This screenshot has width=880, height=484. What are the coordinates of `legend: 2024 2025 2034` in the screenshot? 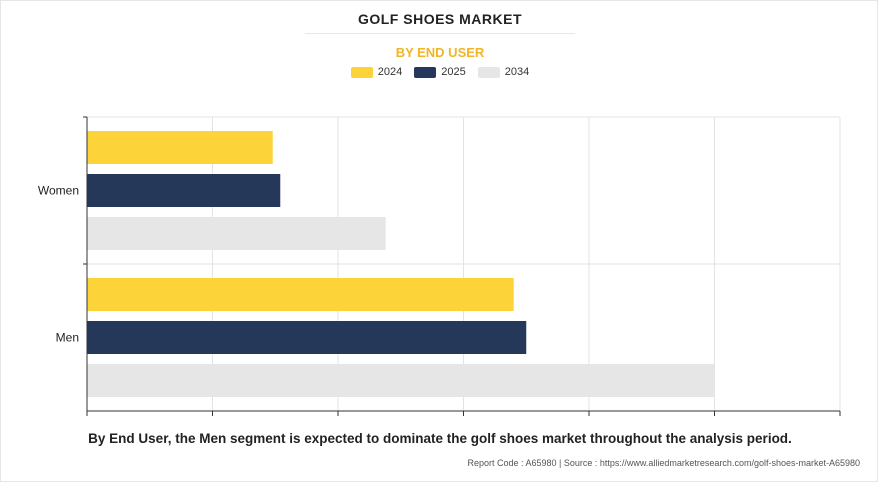 It's located at (440, 72).